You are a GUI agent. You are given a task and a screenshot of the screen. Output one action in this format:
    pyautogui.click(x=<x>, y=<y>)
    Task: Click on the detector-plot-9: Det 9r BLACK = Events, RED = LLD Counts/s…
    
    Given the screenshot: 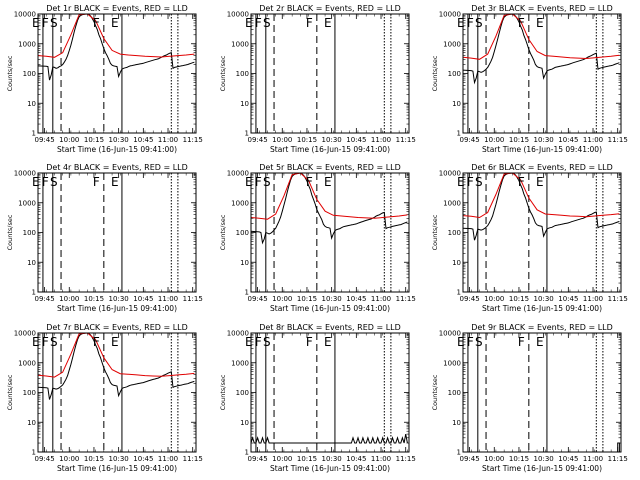 What is the action you would take?
    pyautogui.click(x=529, y=398)
    